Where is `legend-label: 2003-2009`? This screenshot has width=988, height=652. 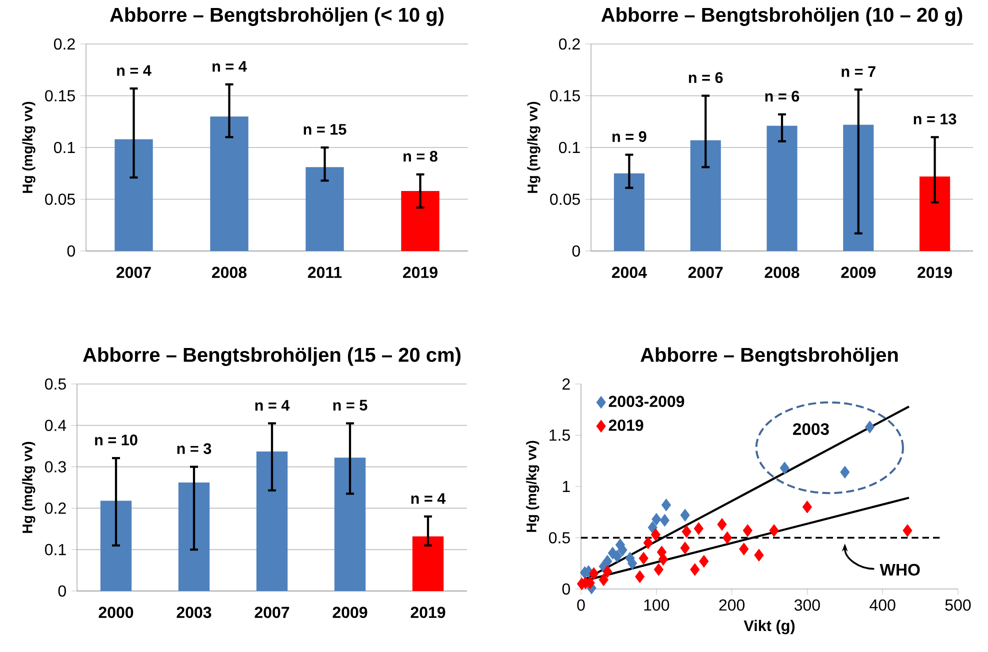 legend-label: 2003-2009 is located at coordinates (646, 402).